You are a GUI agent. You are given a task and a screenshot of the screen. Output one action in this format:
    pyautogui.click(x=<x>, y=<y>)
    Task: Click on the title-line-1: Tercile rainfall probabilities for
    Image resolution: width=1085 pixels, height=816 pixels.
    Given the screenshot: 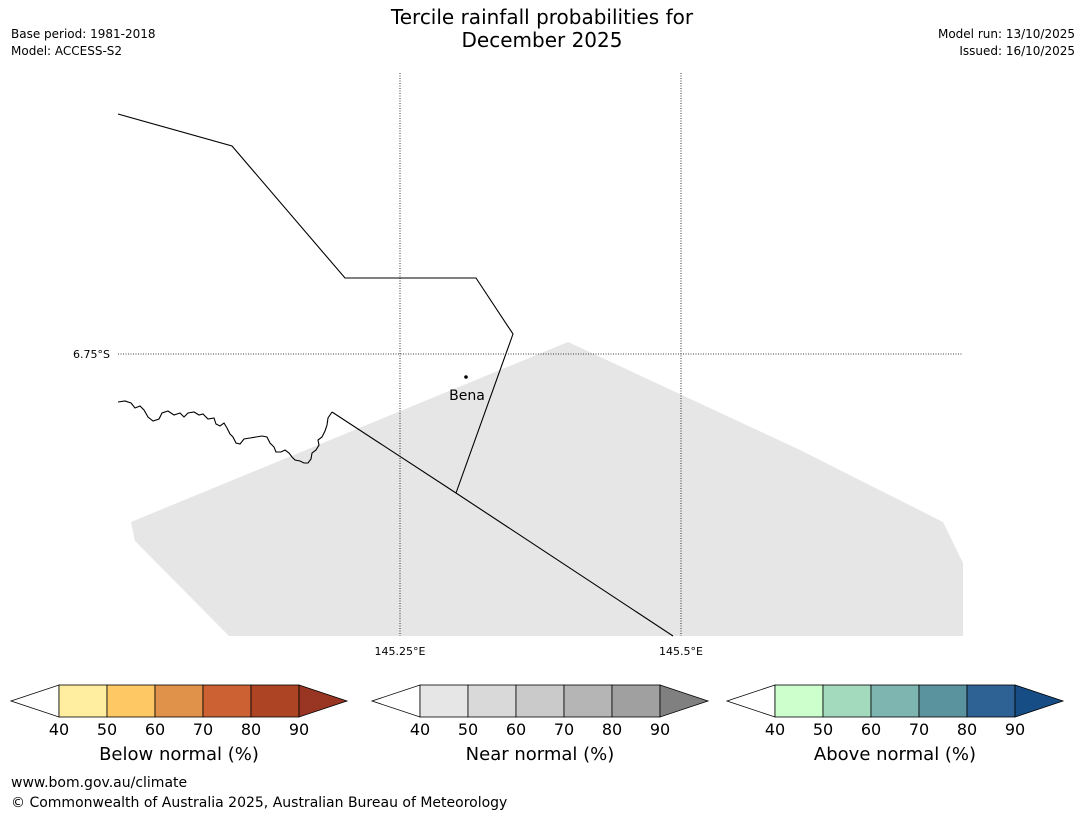 What is the action you would take?
    pyautogui.click(x=542, y=17)
    